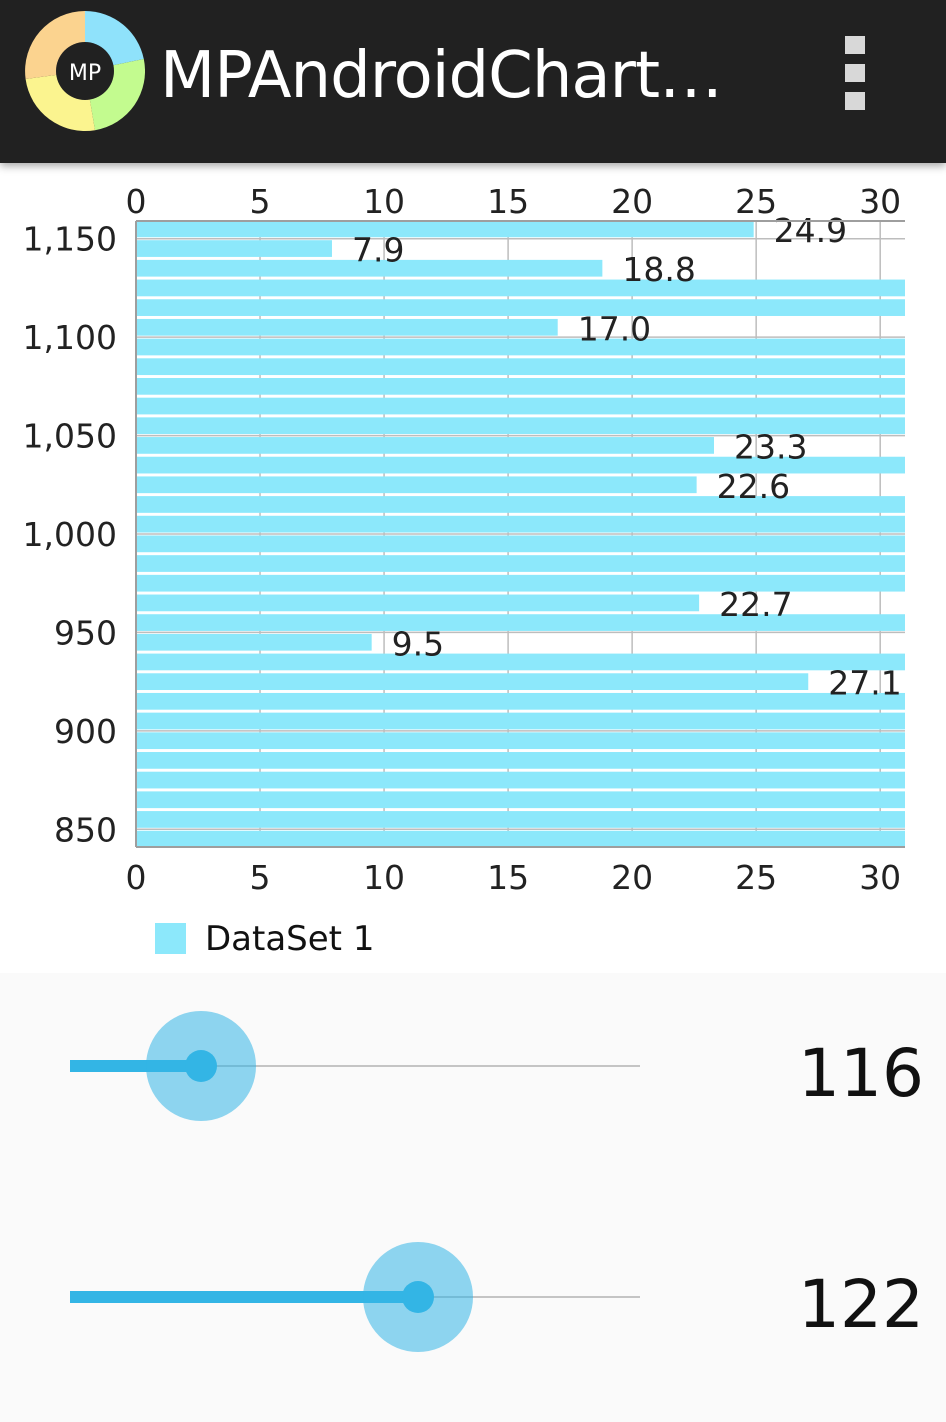 This screenshot has width=946, height=1422. I want to click on slider-fill, so click(244, 1297).